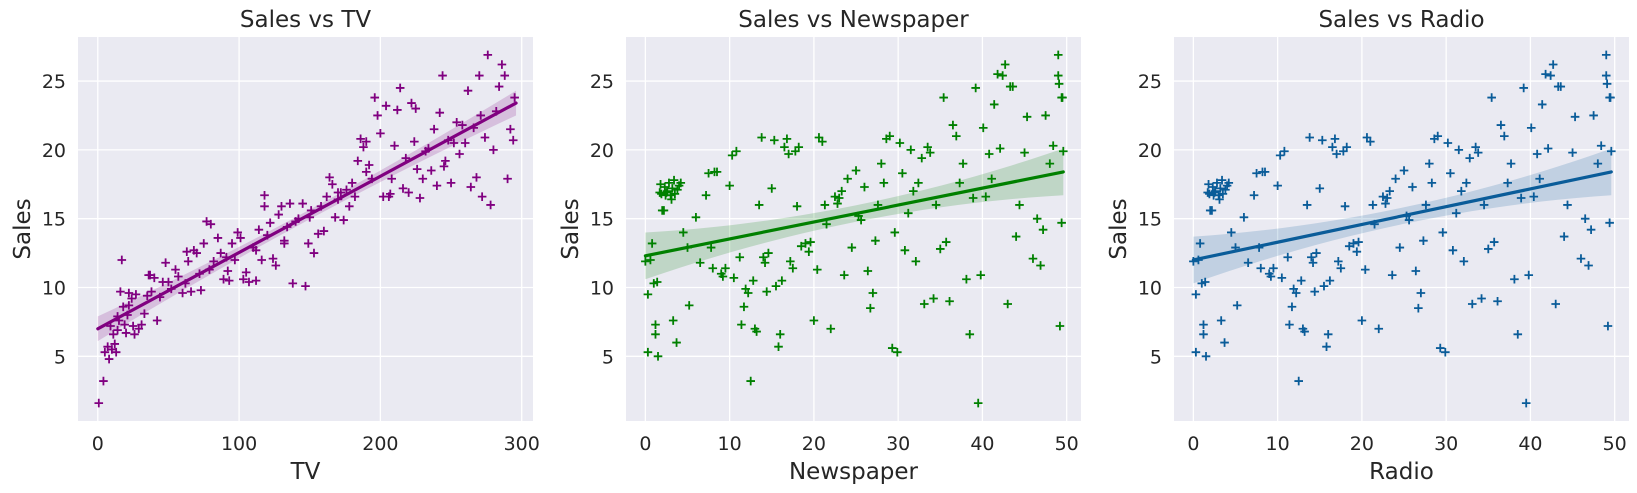 The image size is (1637, 493). I want to click on x-tick-label-radio: 10, so click(1278, 444).